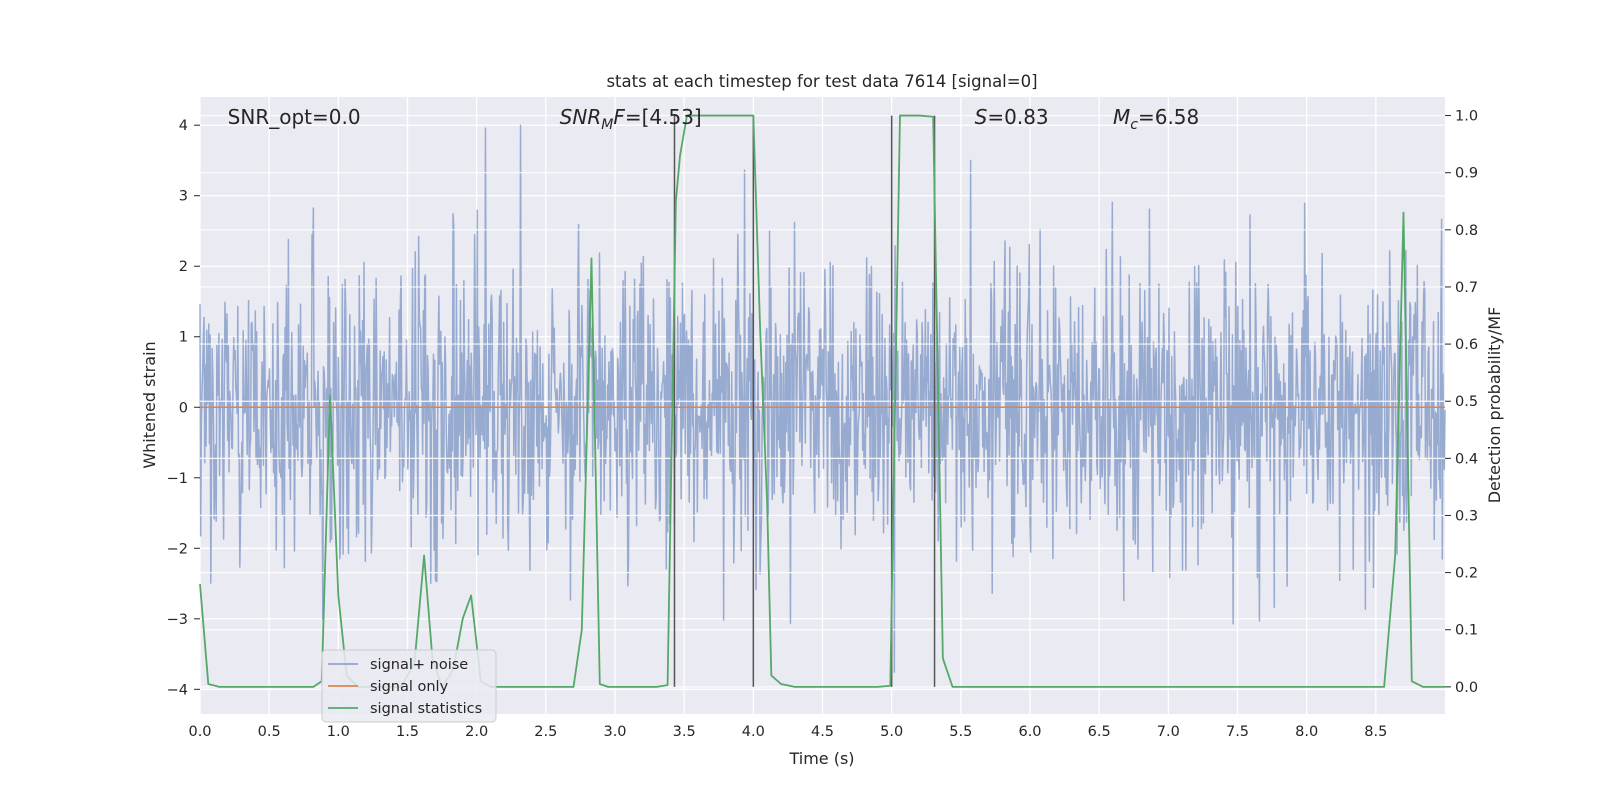  Describe the element at coordinates (1306, 732) in the screenshot. I see `x-tick-label-16: 8.0` at that location.